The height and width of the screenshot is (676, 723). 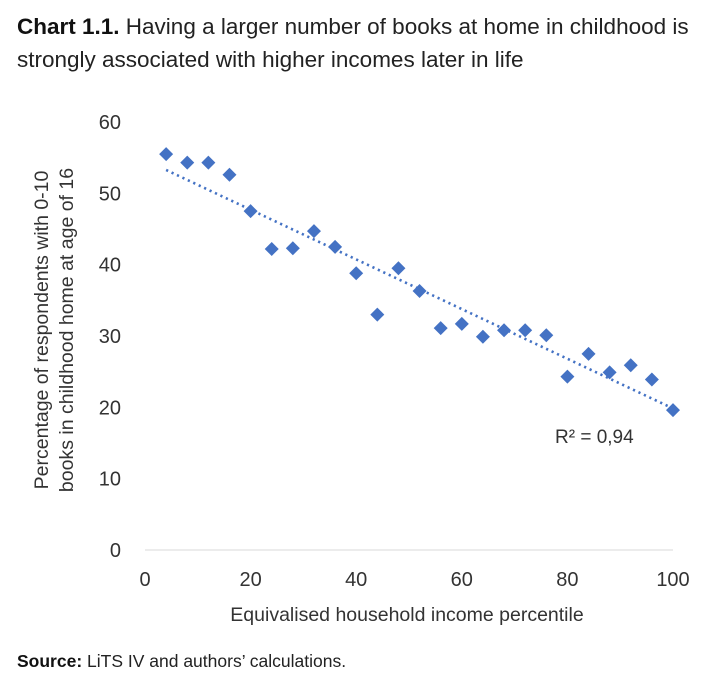 I want to click on y-tick-label: 60, so click(x=110, y=123).